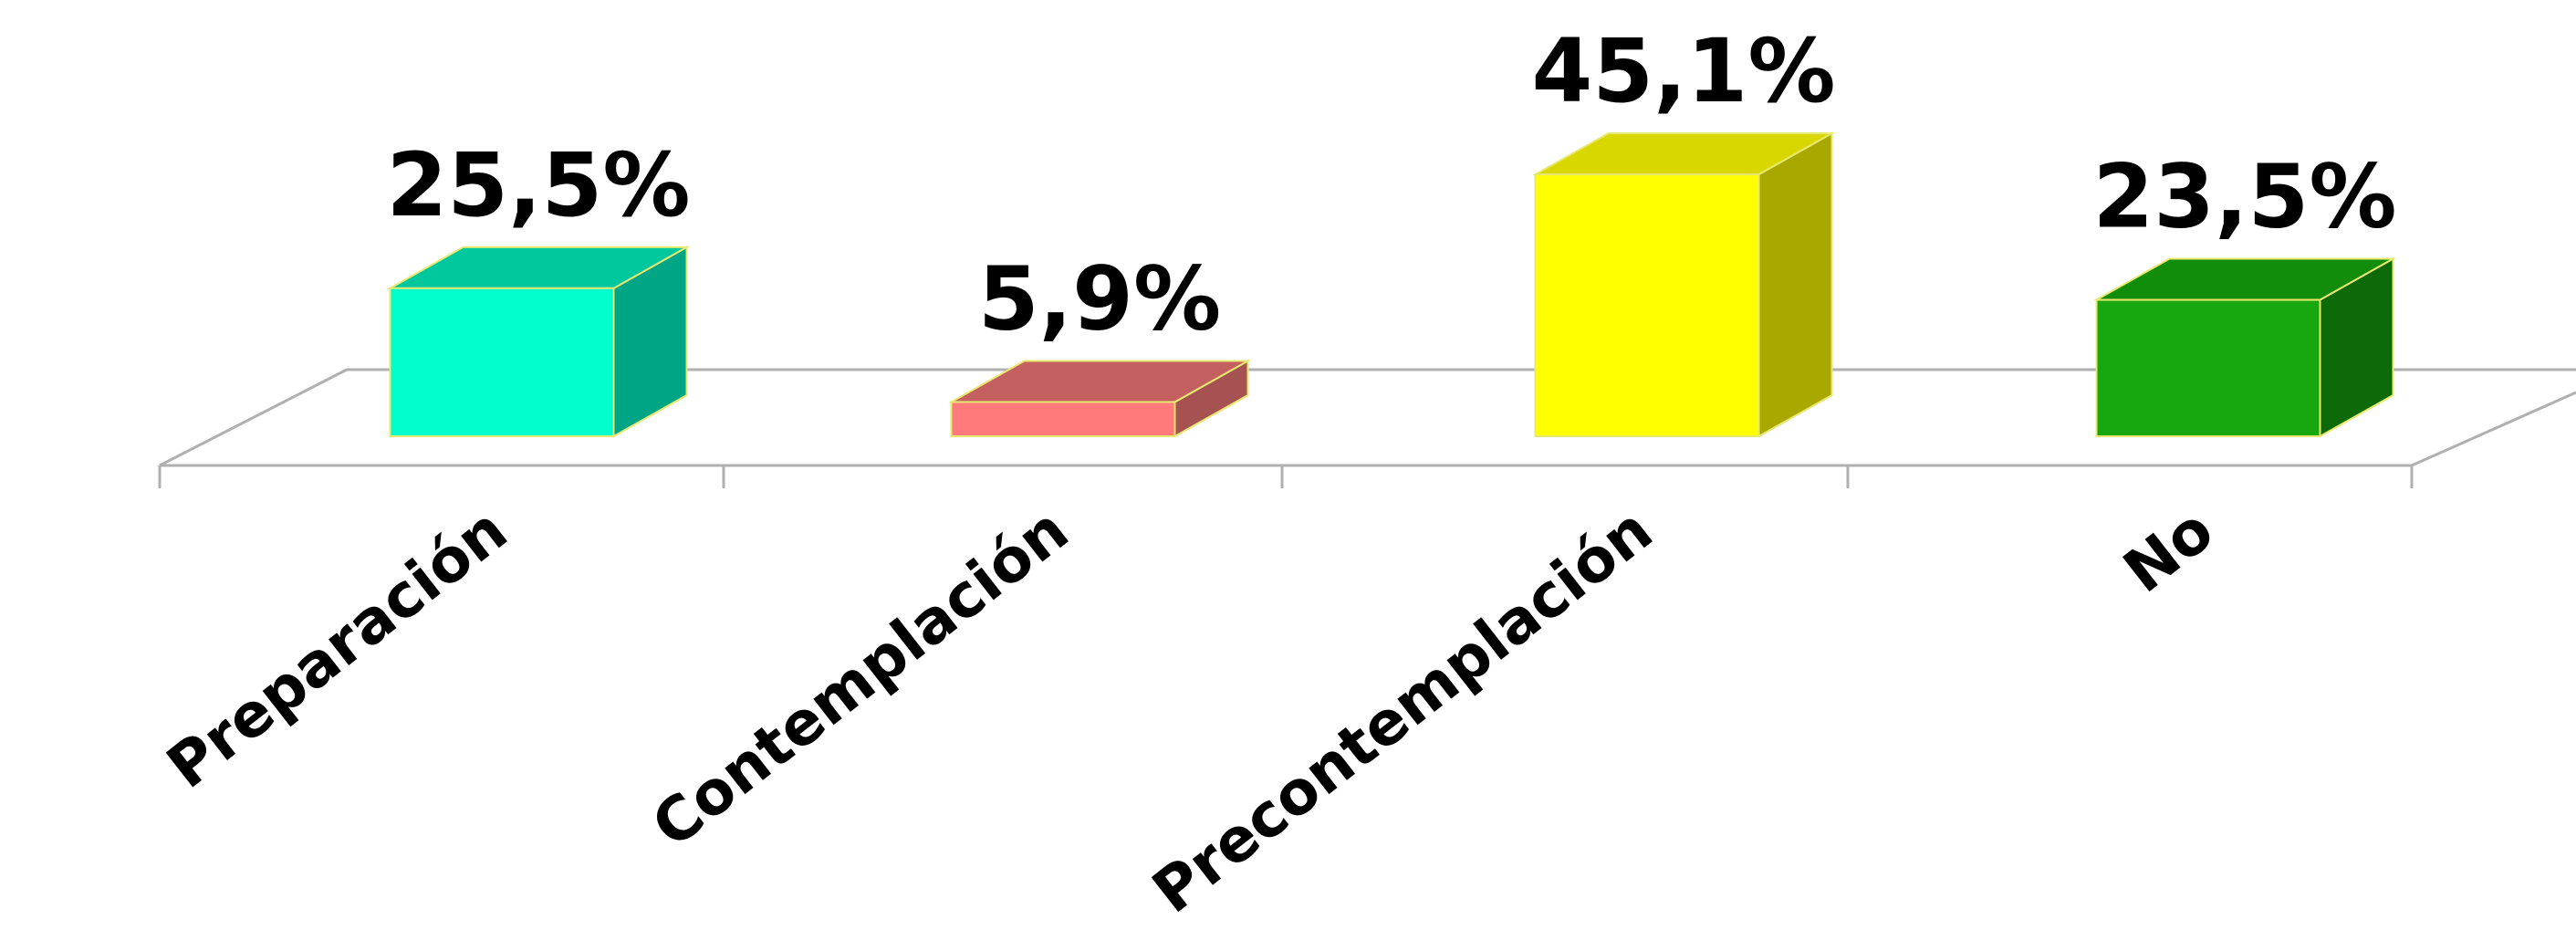 Image resolution: width=2576 pixels, height=951 pixels. Describe the element at coordinates (2493, 429) in the screenshot. I see `floor-right-edge` at that location.